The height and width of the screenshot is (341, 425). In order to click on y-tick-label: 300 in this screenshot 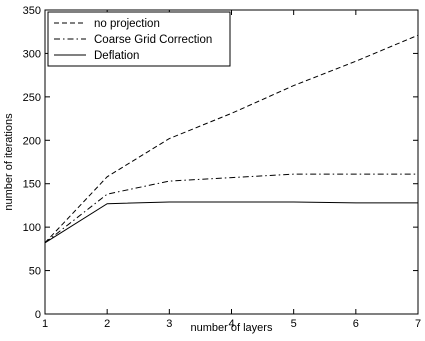, I will do `click(32, 54)`.